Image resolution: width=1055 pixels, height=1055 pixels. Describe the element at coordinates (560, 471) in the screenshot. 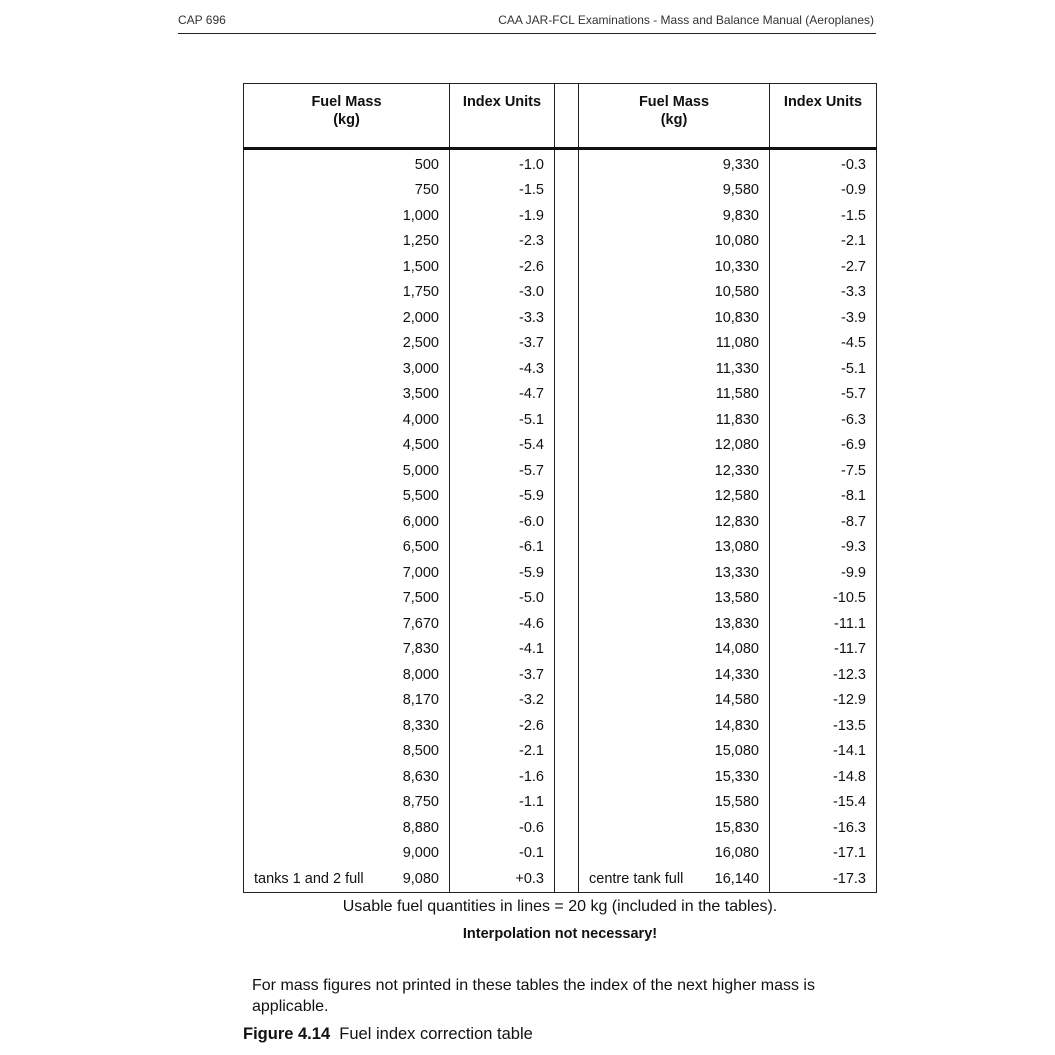

I see `table-row: 5,000 -5.7 12,330 -7.5` at that location.